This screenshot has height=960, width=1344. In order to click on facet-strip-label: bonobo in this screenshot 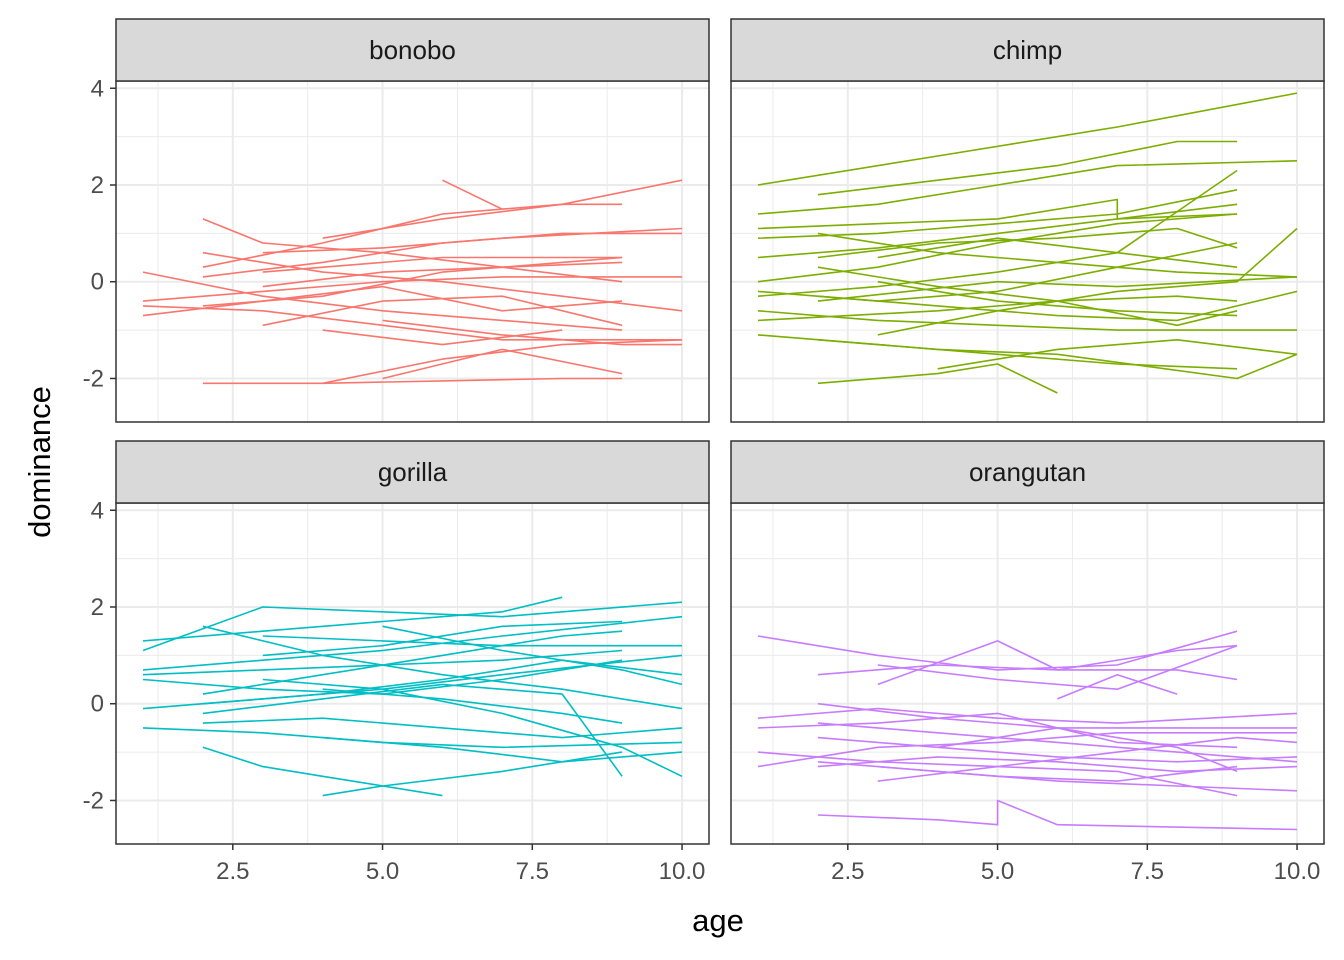, I will do `click(412, 50)`.